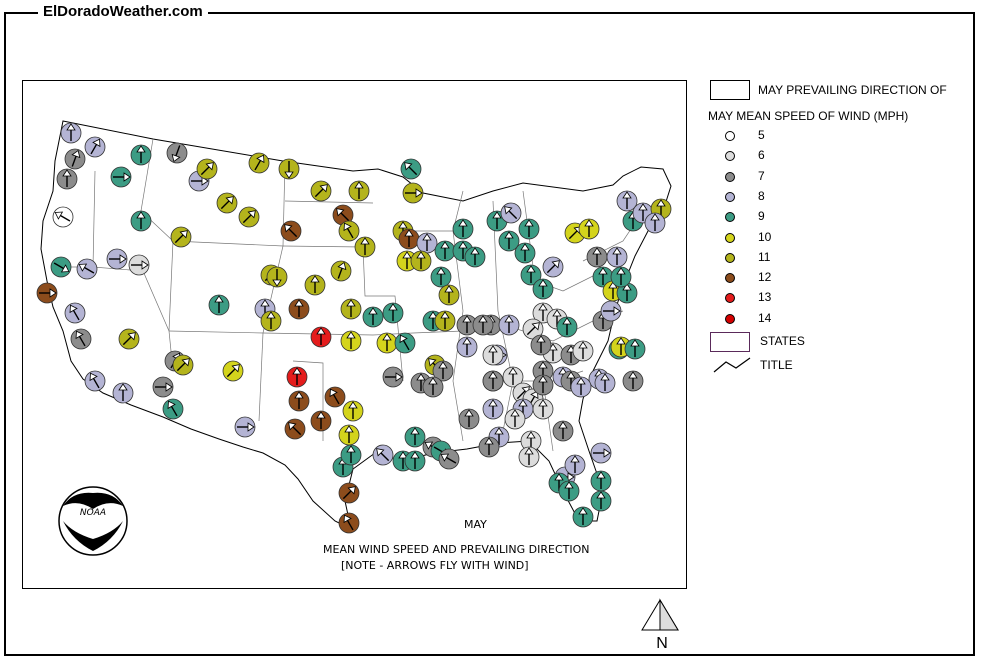 The image size is (981, 660). I want to click on caption-title: MEAN WIND SPEED AND PREVAILING DIRECTION, so click(456, 549).